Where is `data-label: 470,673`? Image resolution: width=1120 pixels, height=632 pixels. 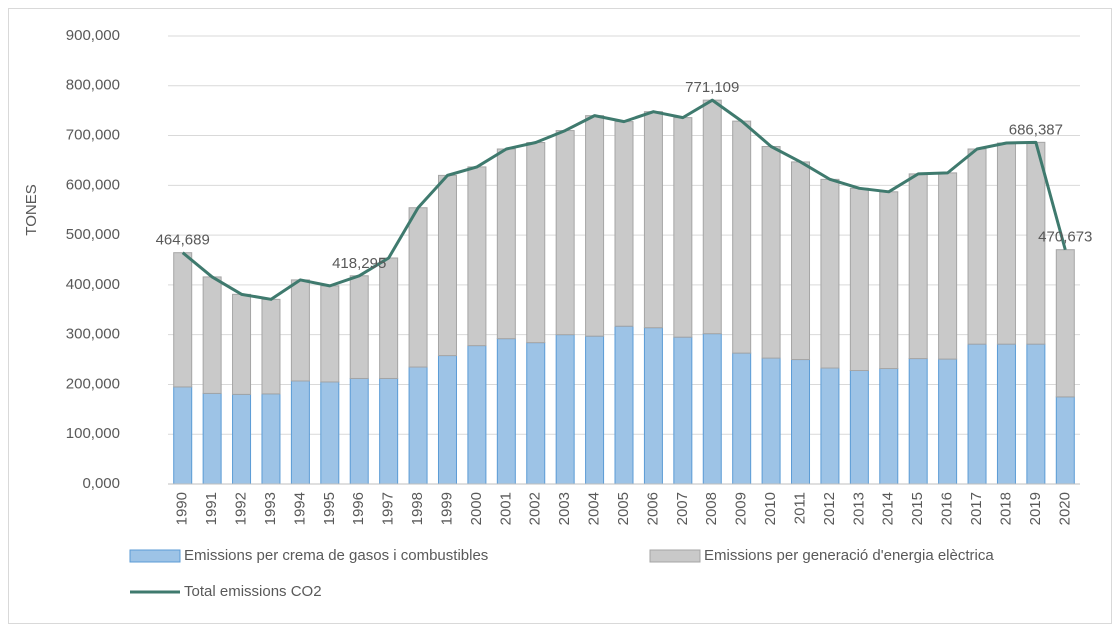 data-label: 470,673 is located at coordinates (1065, 237).